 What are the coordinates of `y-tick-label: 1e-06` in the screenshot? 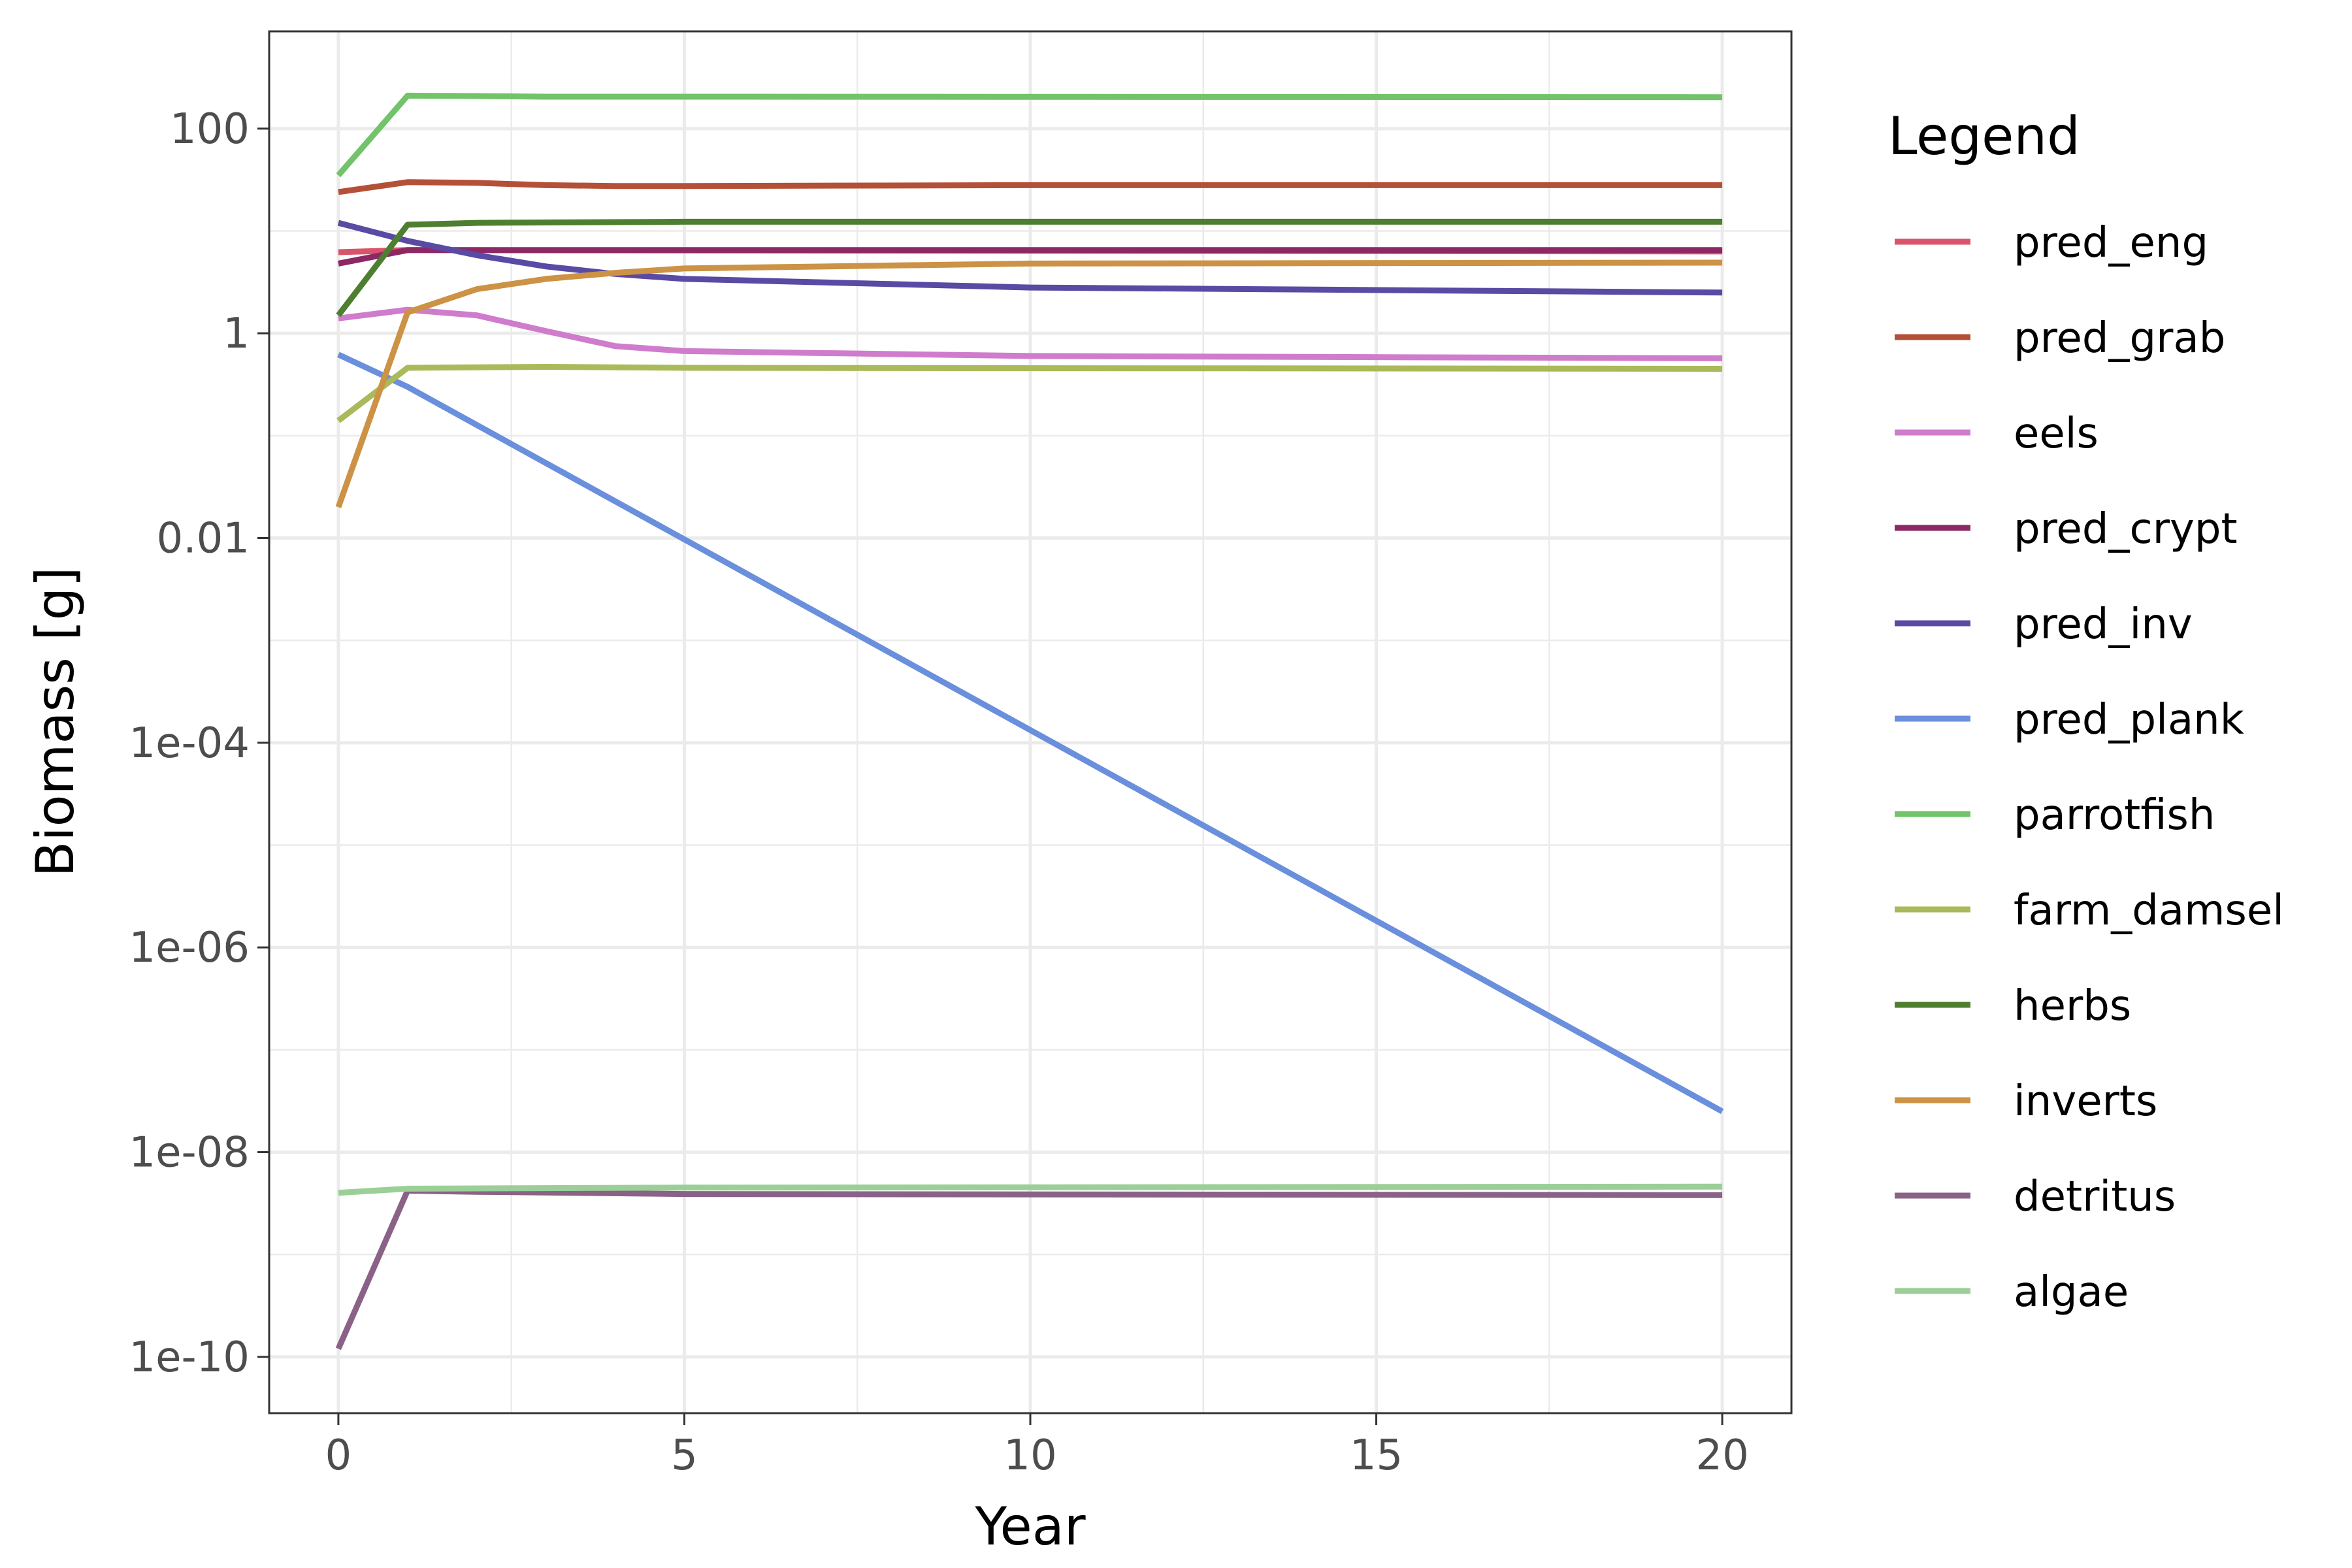 It's located at (189, 948).